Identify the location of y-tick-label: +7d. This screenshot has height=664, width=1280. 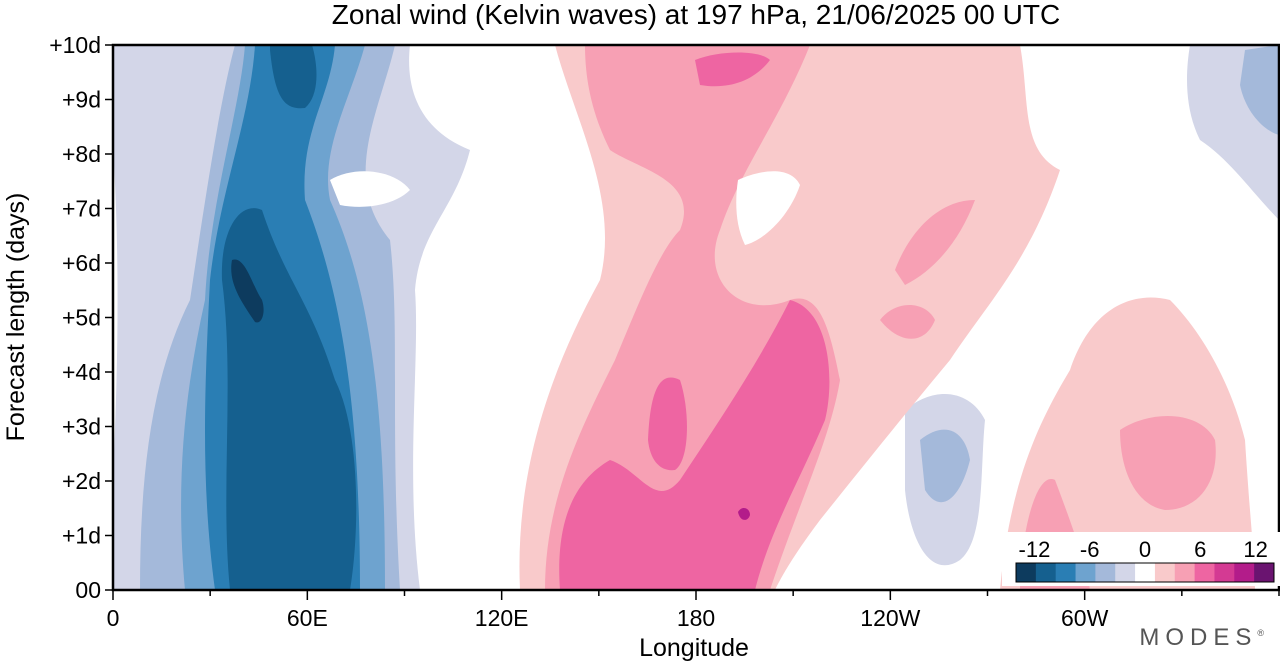
(81, 209).